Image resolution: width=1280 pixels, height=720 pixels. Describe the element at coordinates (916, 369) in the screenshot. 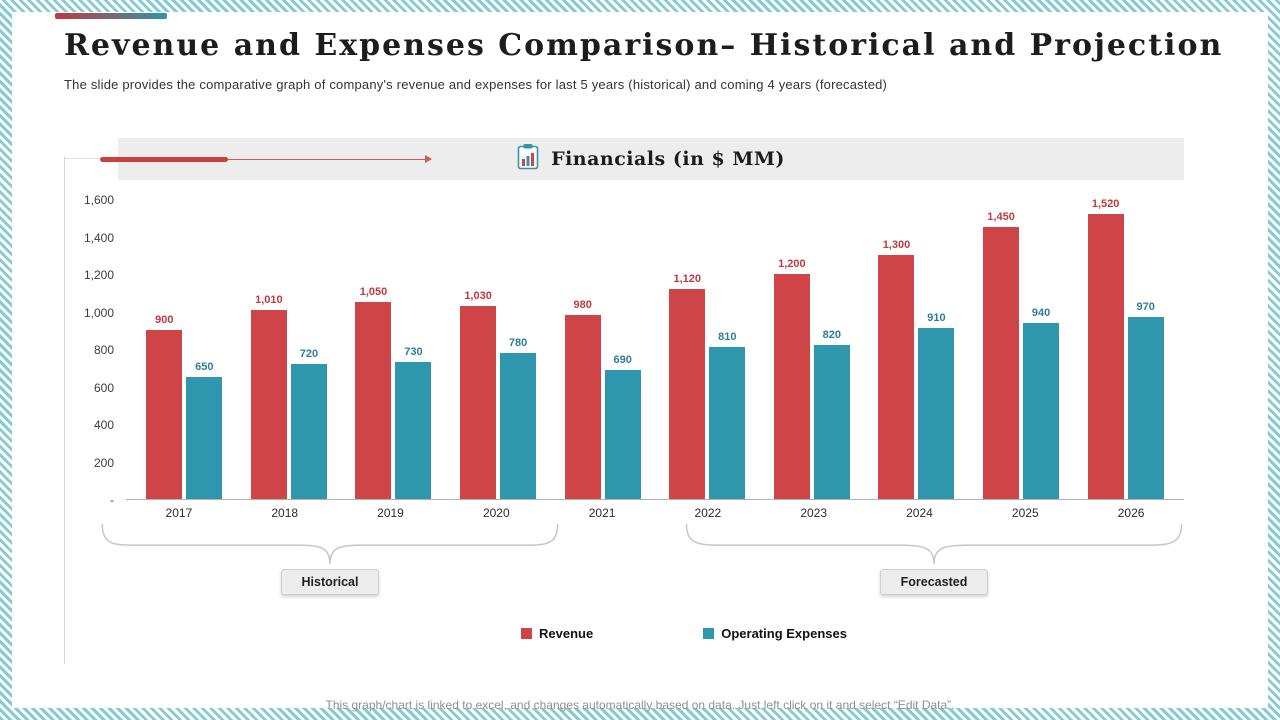

I see `bar-group-2024: 1,300 910` at that location.